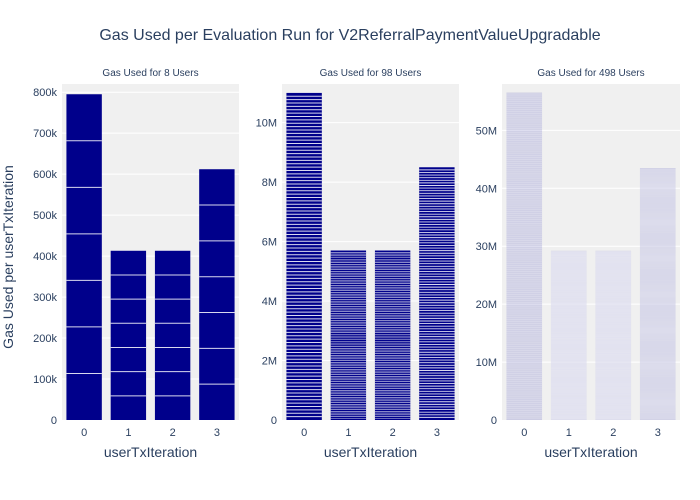 The width and height of the screenshot is (700, 500). I want to click on y-tick-label: 400k, so click(45, 257).